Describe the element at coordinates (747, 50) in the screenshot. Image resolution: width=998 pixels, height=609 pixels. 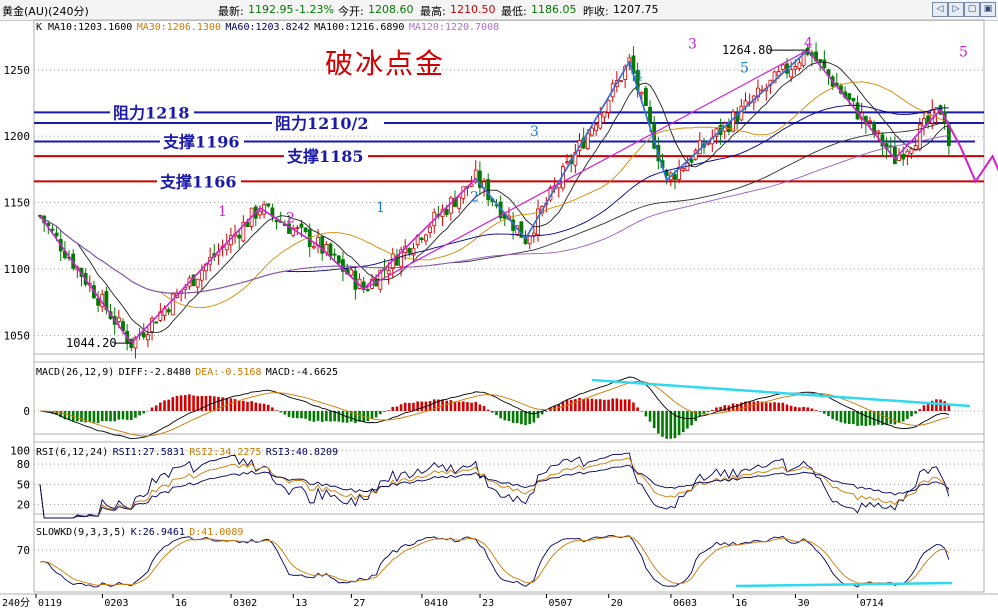
I see `high-annotation: 1264.80` at that location.